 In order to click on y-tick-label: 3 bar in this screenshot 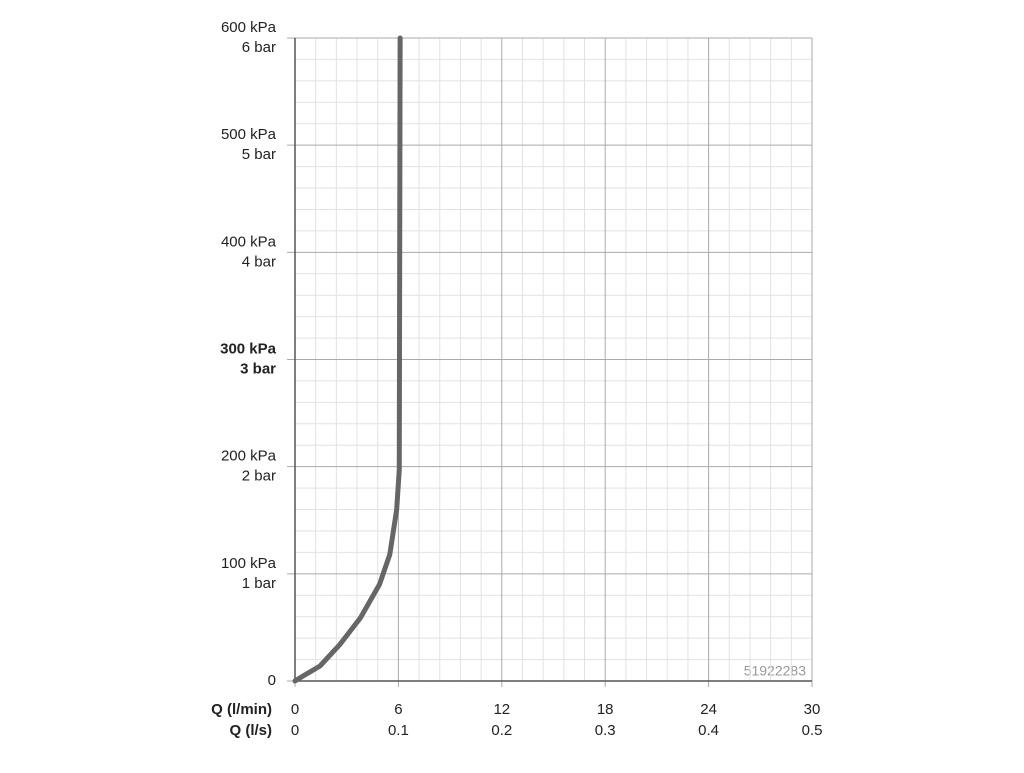, I will do `click(258, 368)`.